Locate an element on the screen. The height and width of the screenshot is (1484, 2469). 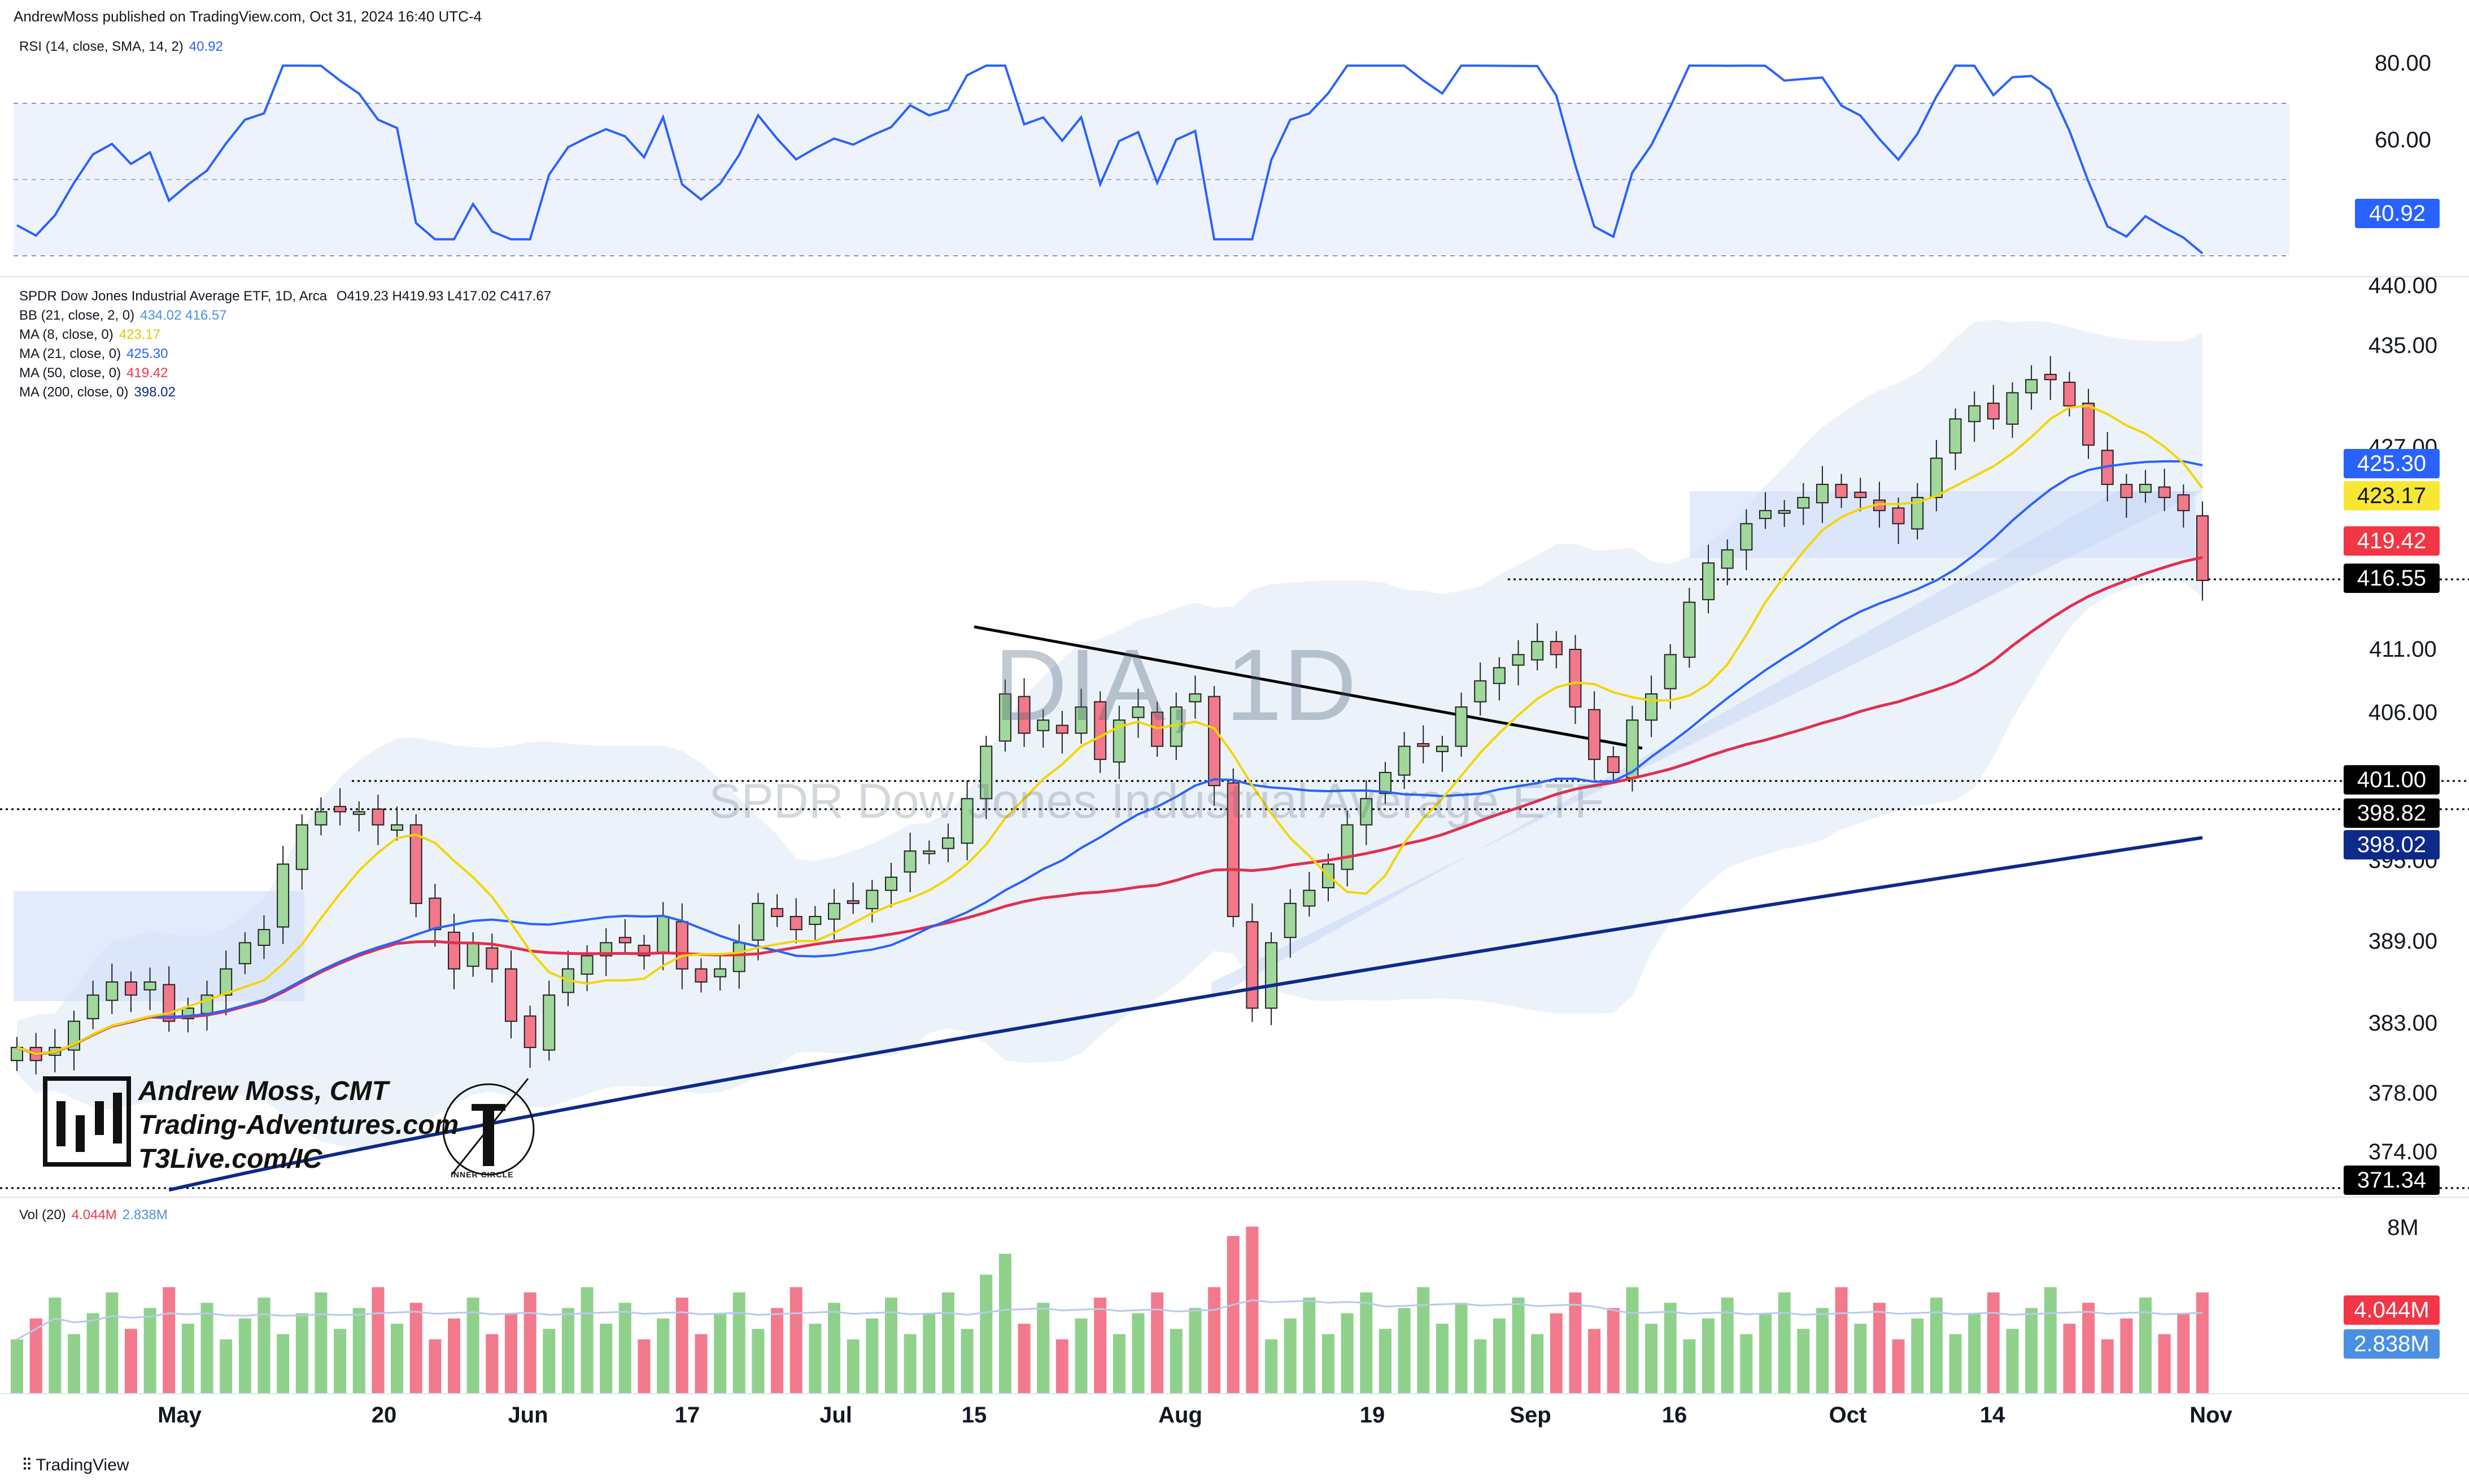
rsi-axis-80: 80.00 is located at coordinates (2403, 63).